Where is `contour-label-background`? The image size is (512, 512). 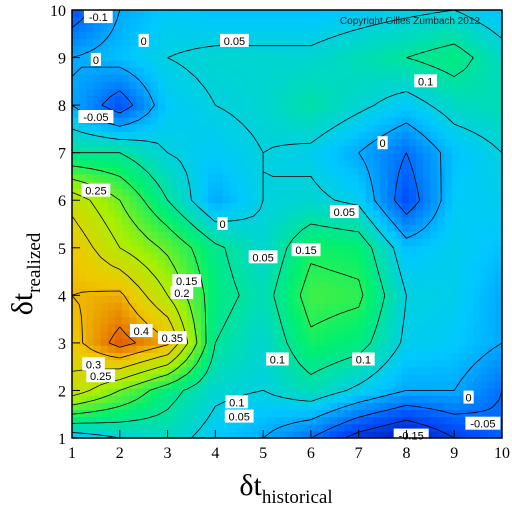
contour-label-background is located at coordinates (306, 250).